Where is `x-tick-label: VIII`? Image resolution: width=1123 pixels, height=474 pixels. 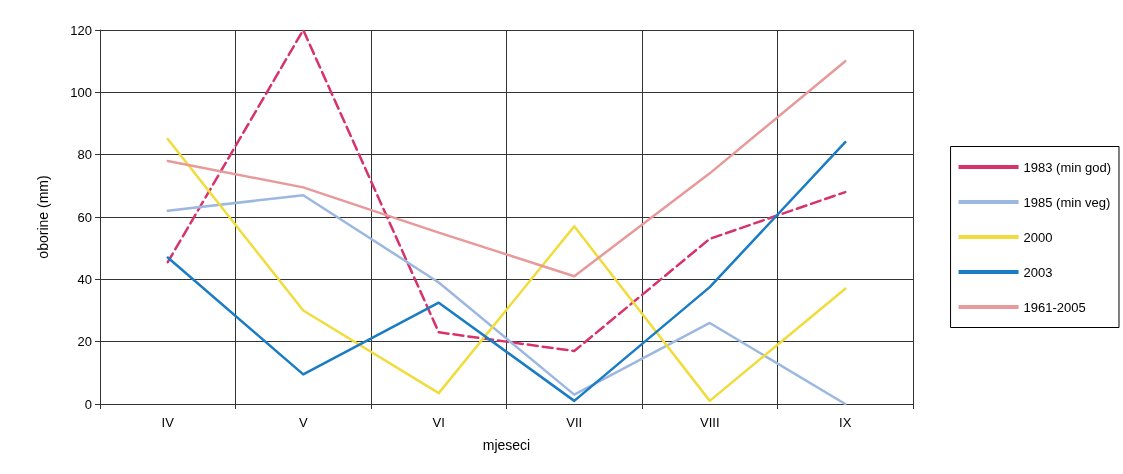 x-tick-label: VIII is located at coordinates (709, 422).